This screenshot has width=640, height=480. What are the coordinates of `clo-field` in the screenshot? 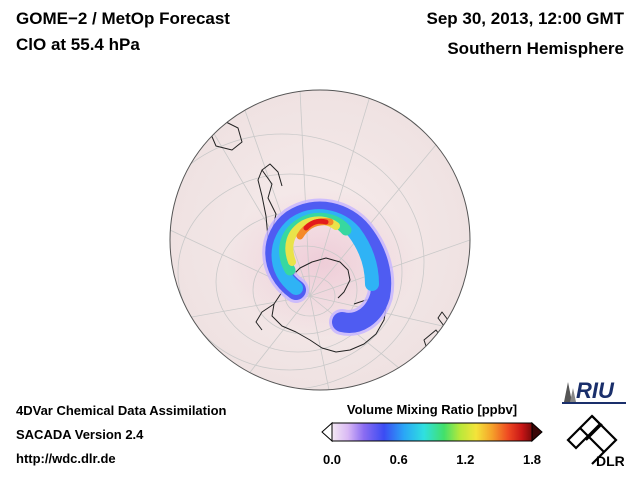 It's located at (328, 267).